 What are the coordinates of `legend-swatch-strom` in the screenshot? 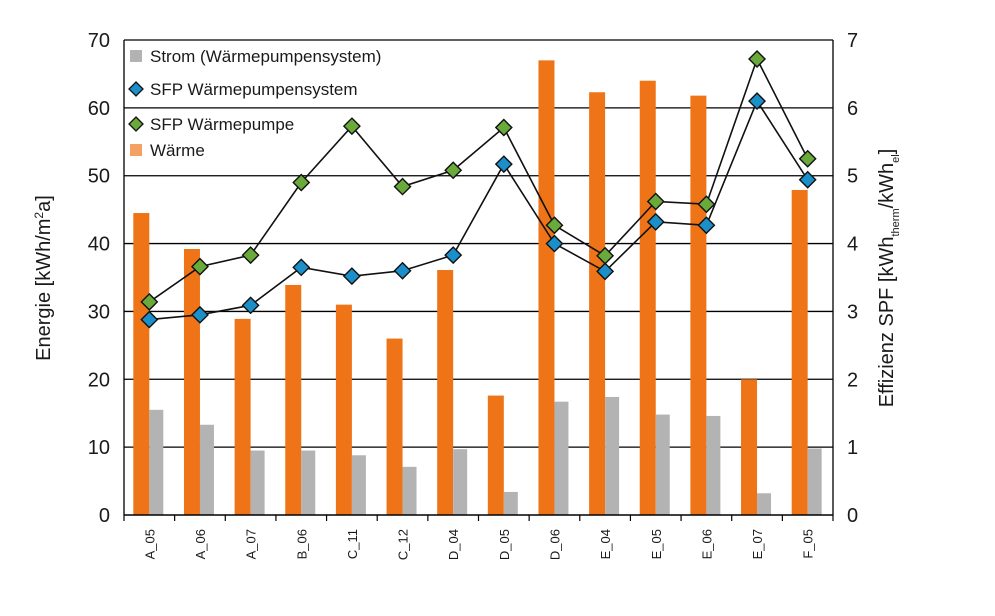 It's located at (136, 56).